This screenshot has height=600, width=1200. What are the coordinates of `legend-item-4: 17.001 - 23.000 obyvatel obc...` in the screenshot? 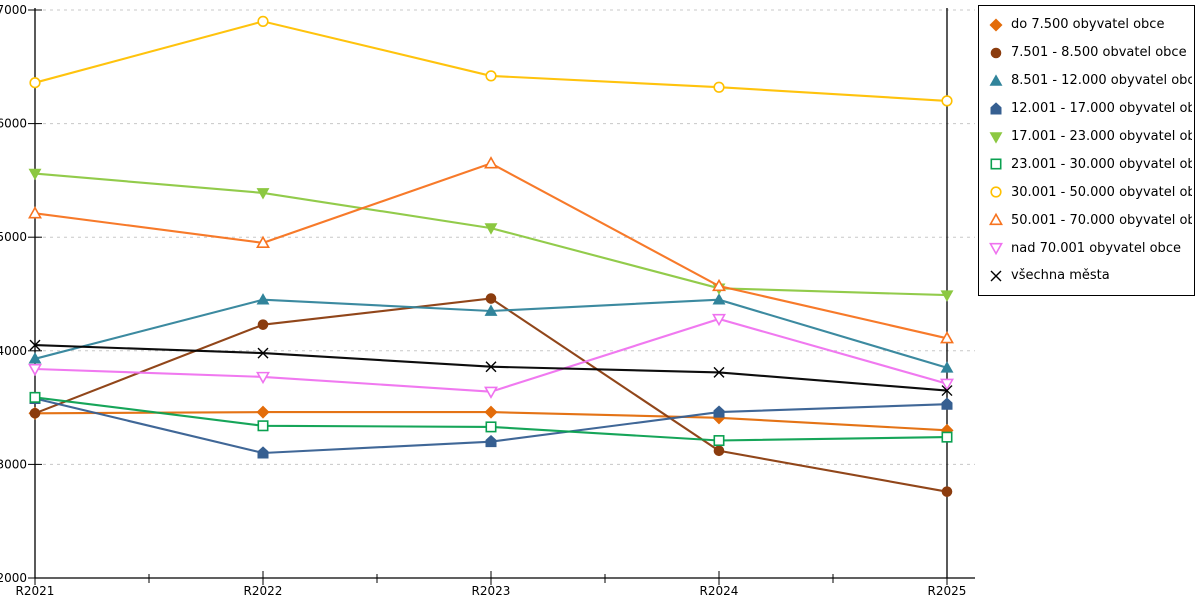 It's located at (1090, 137).